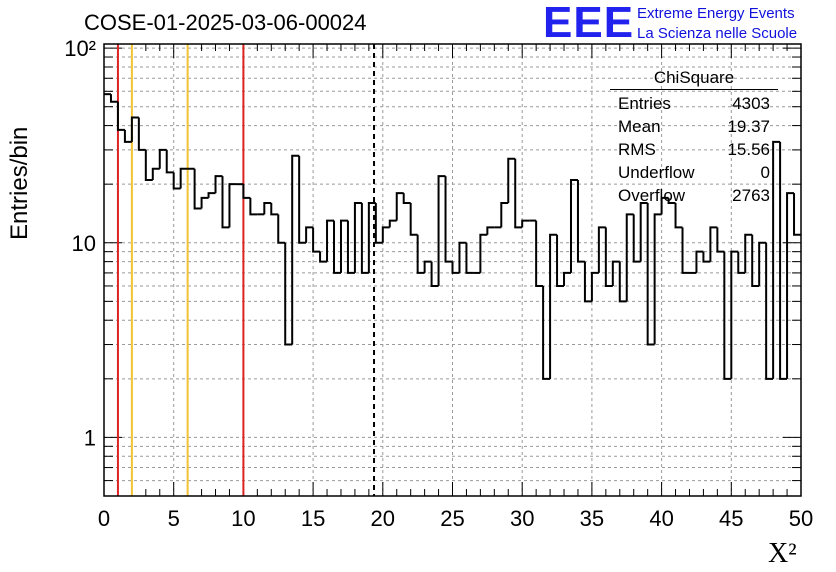 The height and width of the screenshot is (572, 836). I want to click on stats-label: RMS, so click(637, 149).